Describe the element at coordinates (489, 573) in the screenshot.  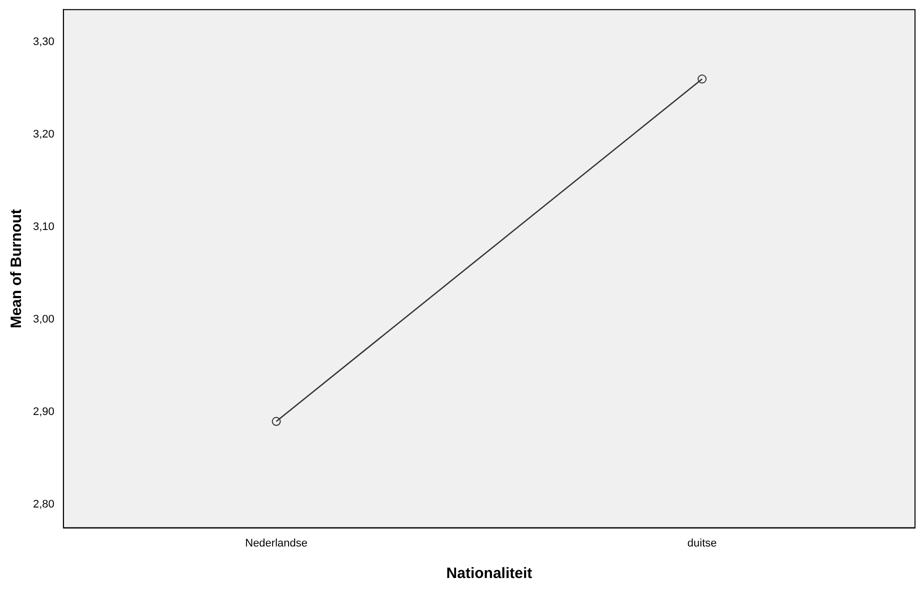
I see `x-axis-title: Nationaliteit` at that location.